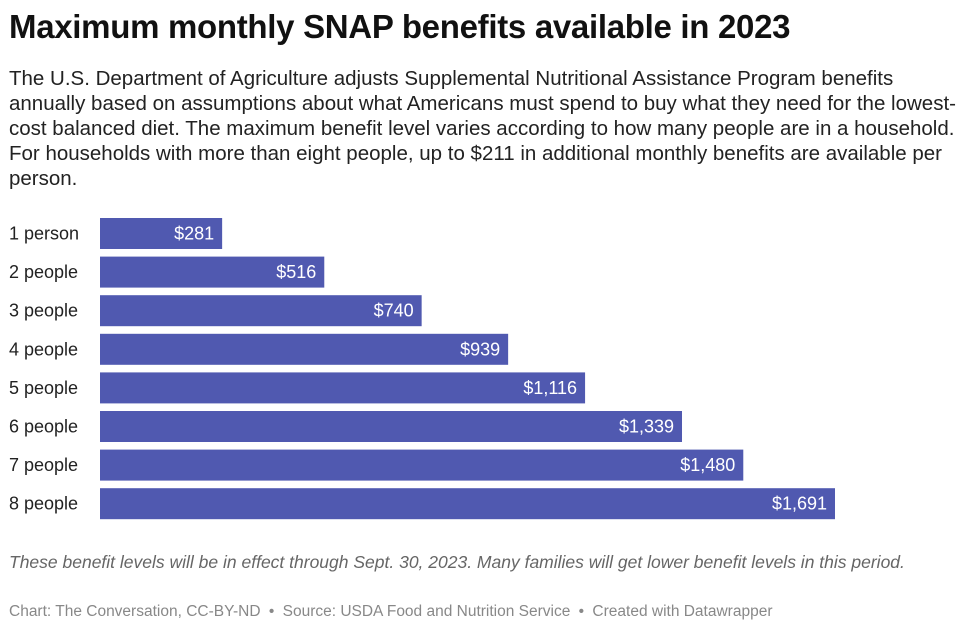  Describe the element at coordinates (43, 311) in the screenshot. I see `category-label: 3 people` at that location.